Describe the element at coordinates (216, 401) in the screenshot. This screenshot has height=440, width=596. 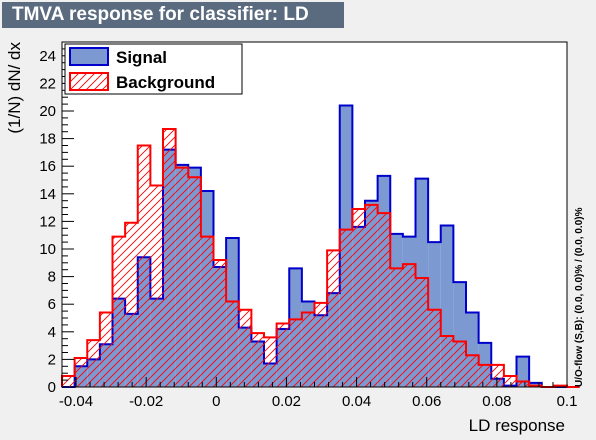
I see `x-tick-label: 0` at that location.